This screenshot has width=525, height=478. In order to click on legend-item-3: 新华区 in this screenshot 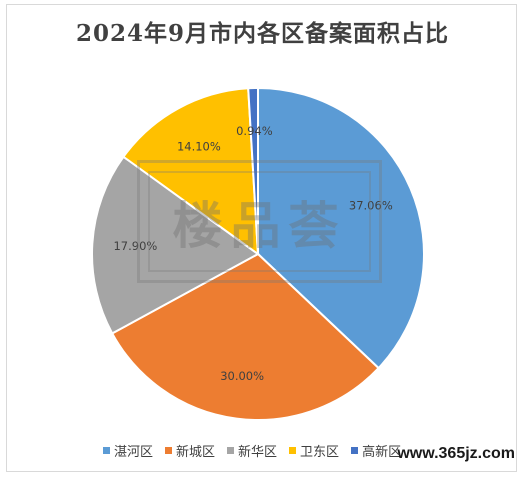, I will do `click(252, 450)`.